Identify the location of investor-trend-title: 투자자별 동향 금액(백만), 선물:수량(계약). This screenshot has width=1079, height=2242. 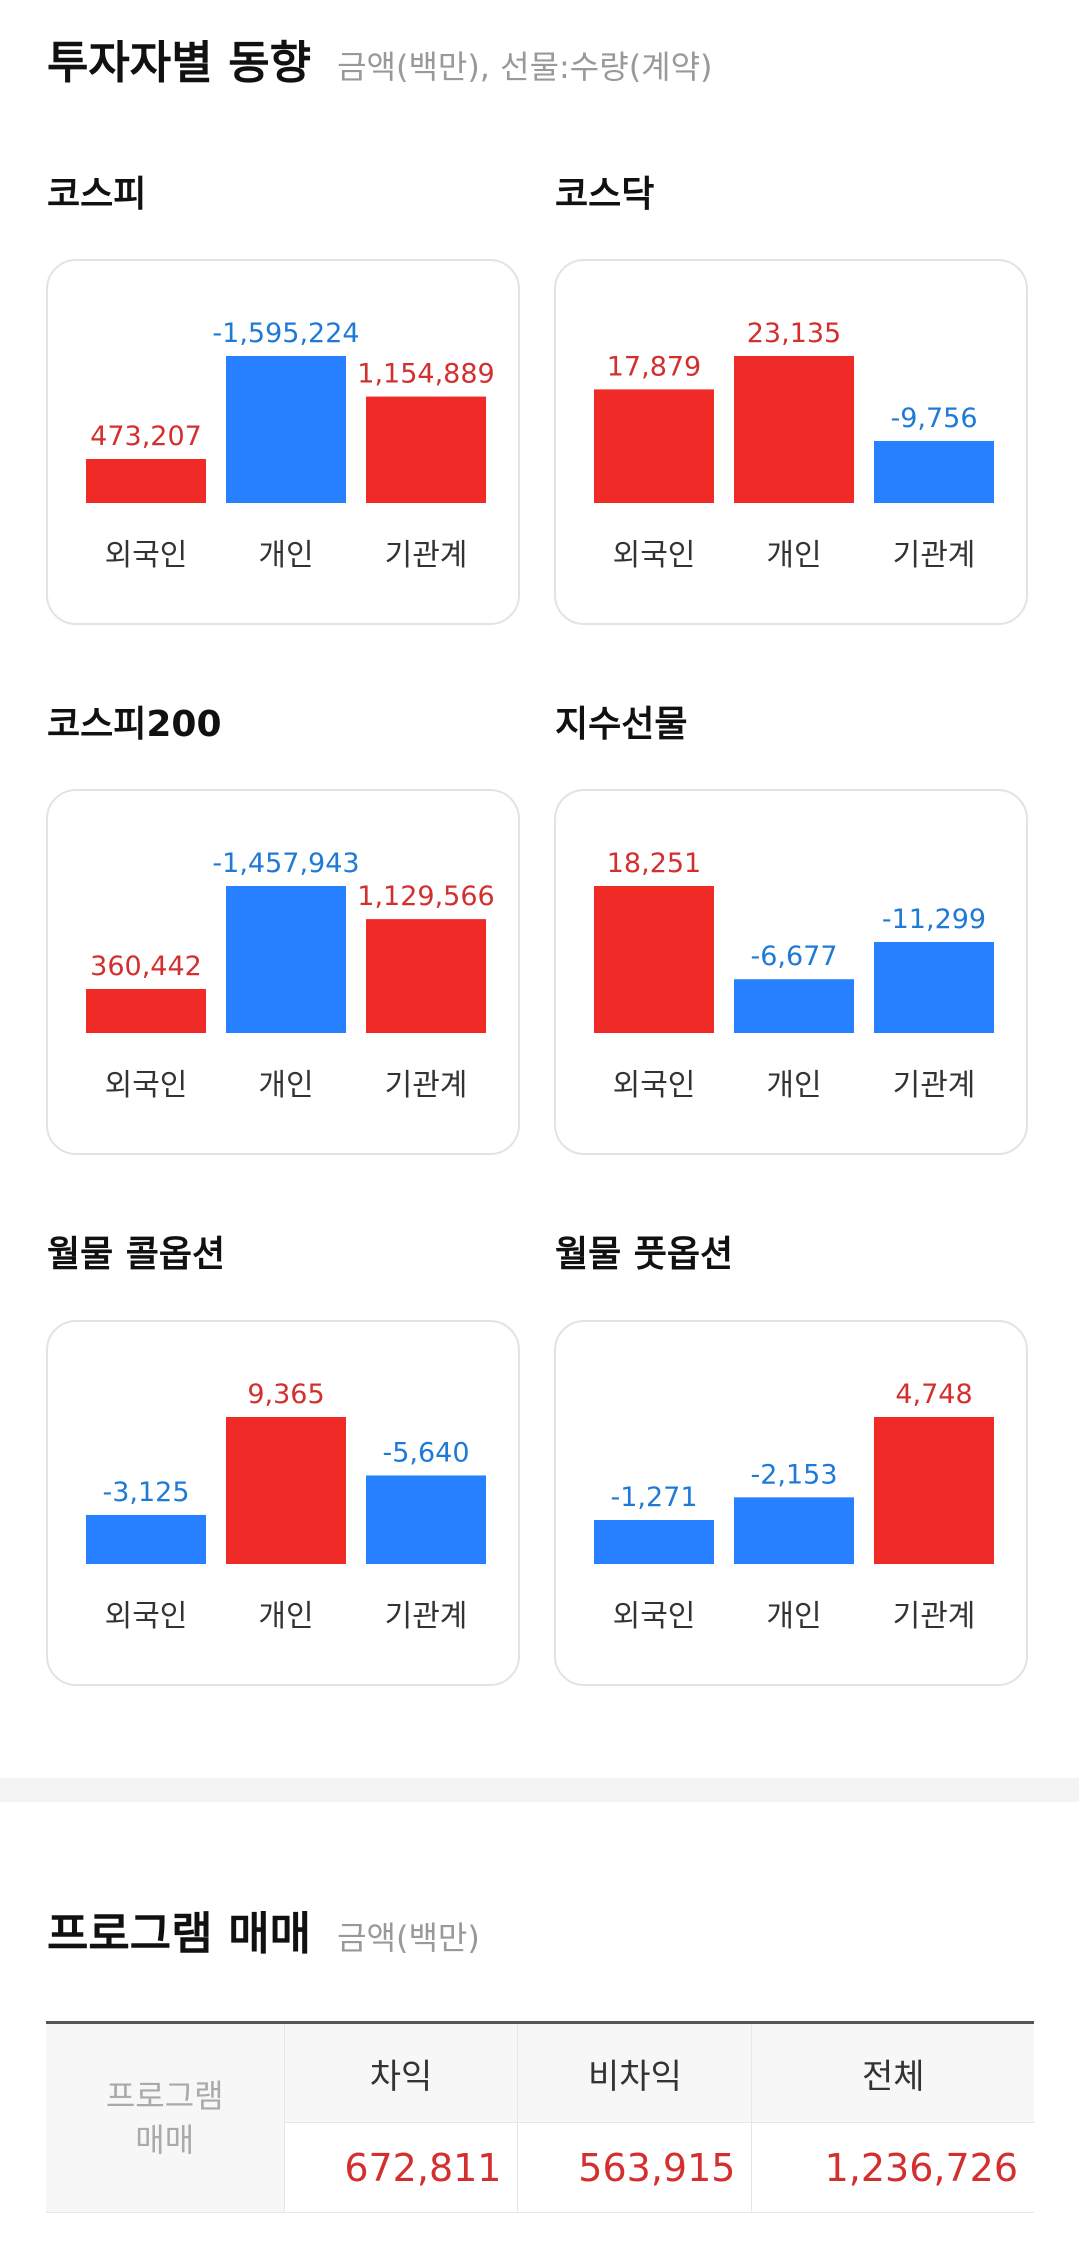
(380, 58).